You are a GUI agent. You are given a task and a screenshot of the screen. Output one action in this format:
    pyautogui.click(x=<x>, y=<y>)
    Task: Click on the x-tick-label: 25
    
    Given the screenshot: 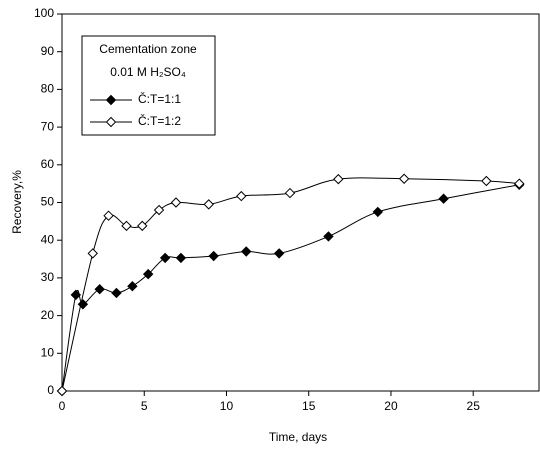 What is the action you would take?
    pyautogui.click(x=474, y=406)
    